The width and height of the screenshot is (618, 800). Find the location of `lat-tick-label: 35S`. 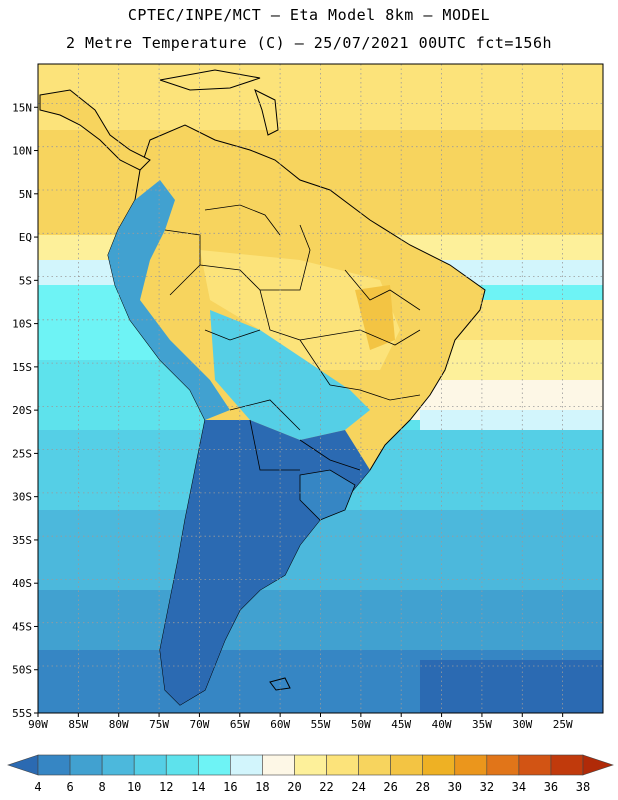

lat-tick-label: 35S is located at coordinates (22, 540).